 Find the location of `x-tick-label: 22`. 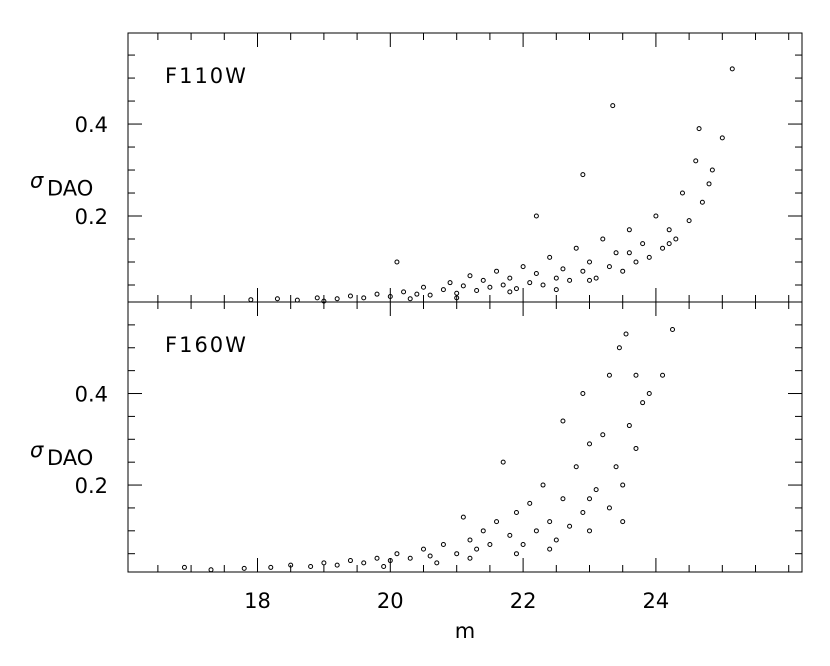

x-tick-label: 22 is located at coordinates (523, 601).